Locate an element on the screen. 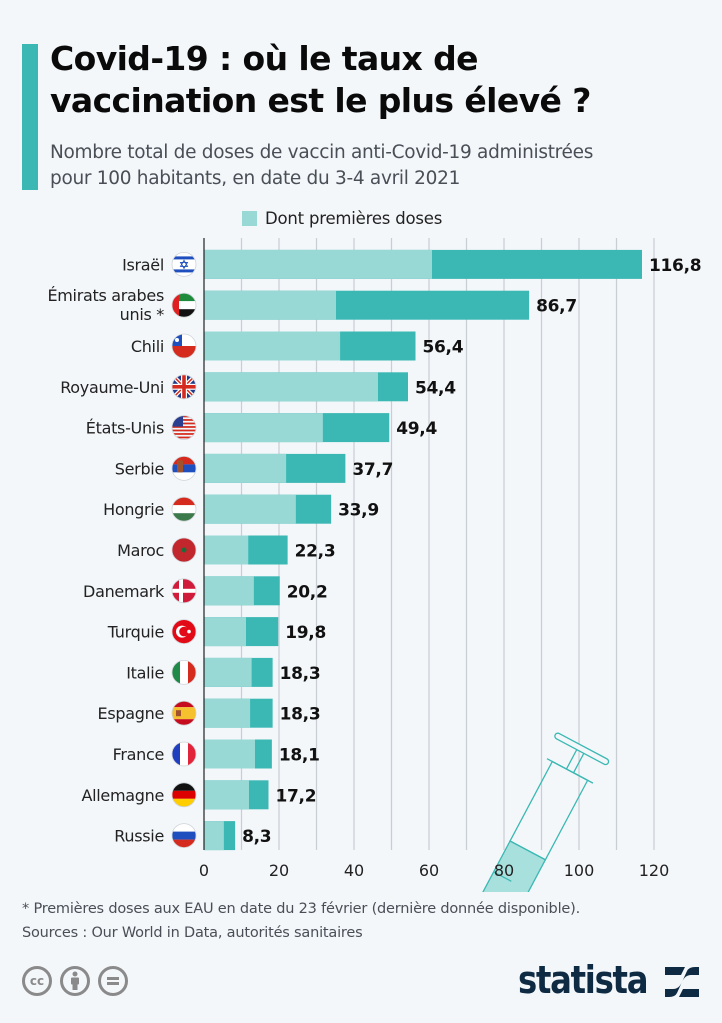  category-label: Maroc is located at coordinates (140, 550).